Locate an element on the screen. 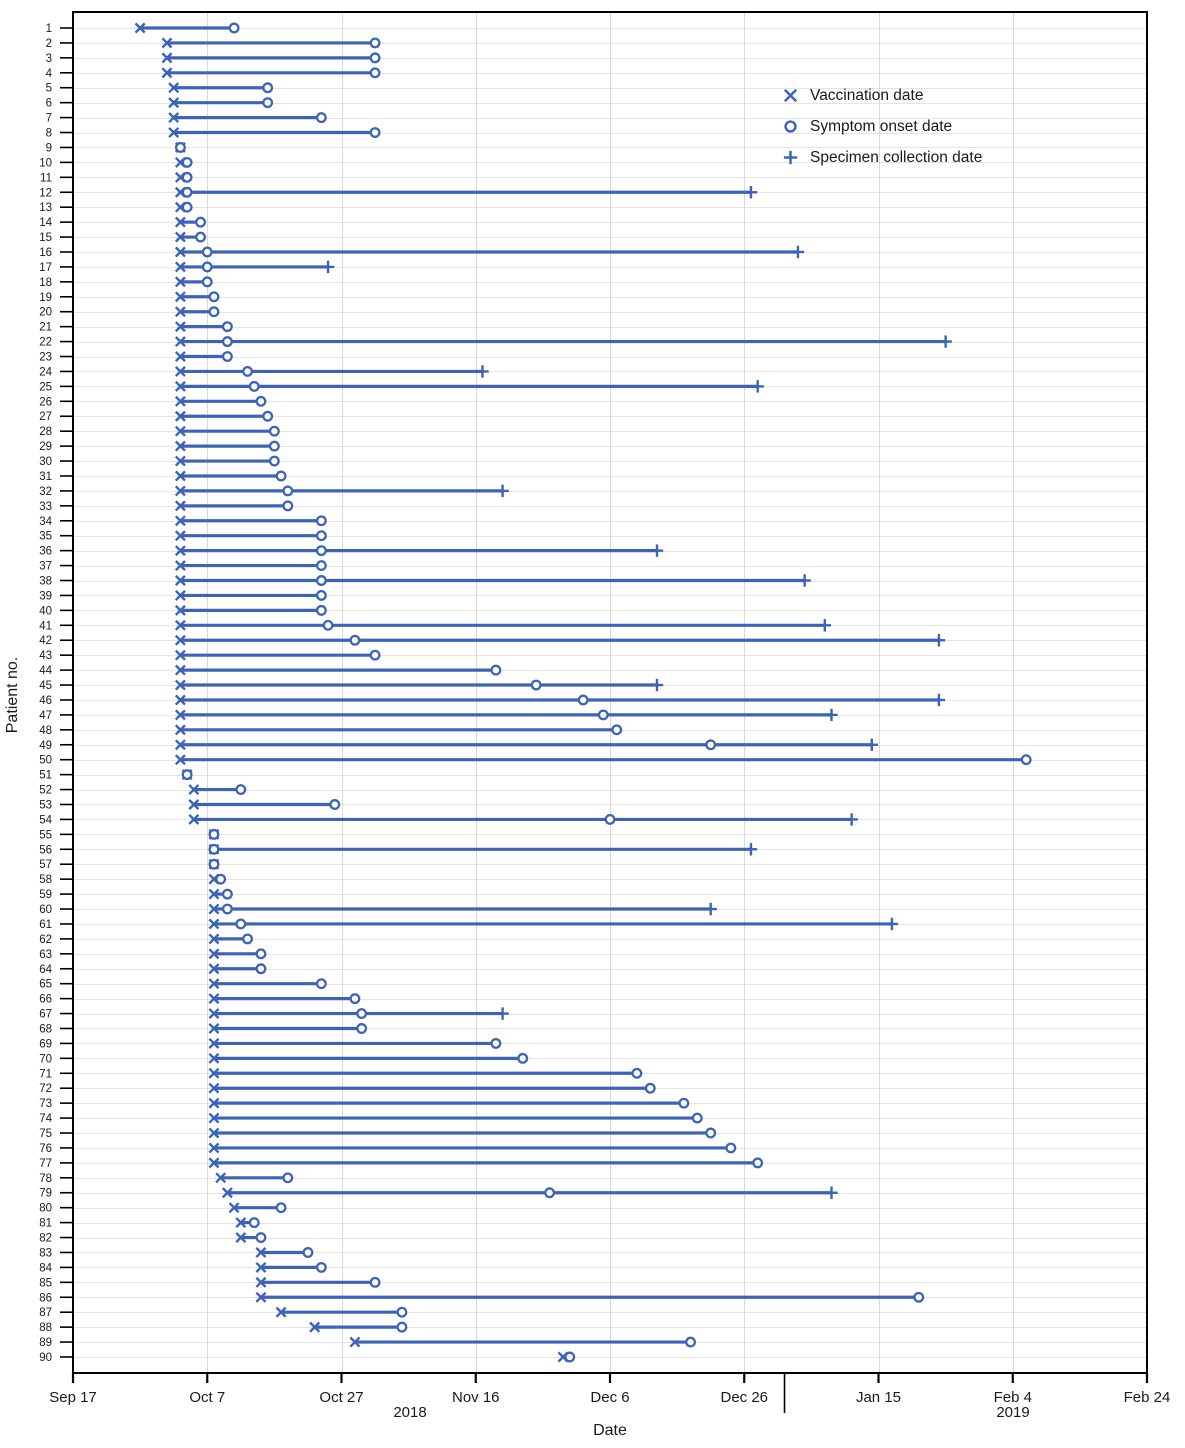  legend-item-label: Specimen collection date is located at coordinates (896, 157).